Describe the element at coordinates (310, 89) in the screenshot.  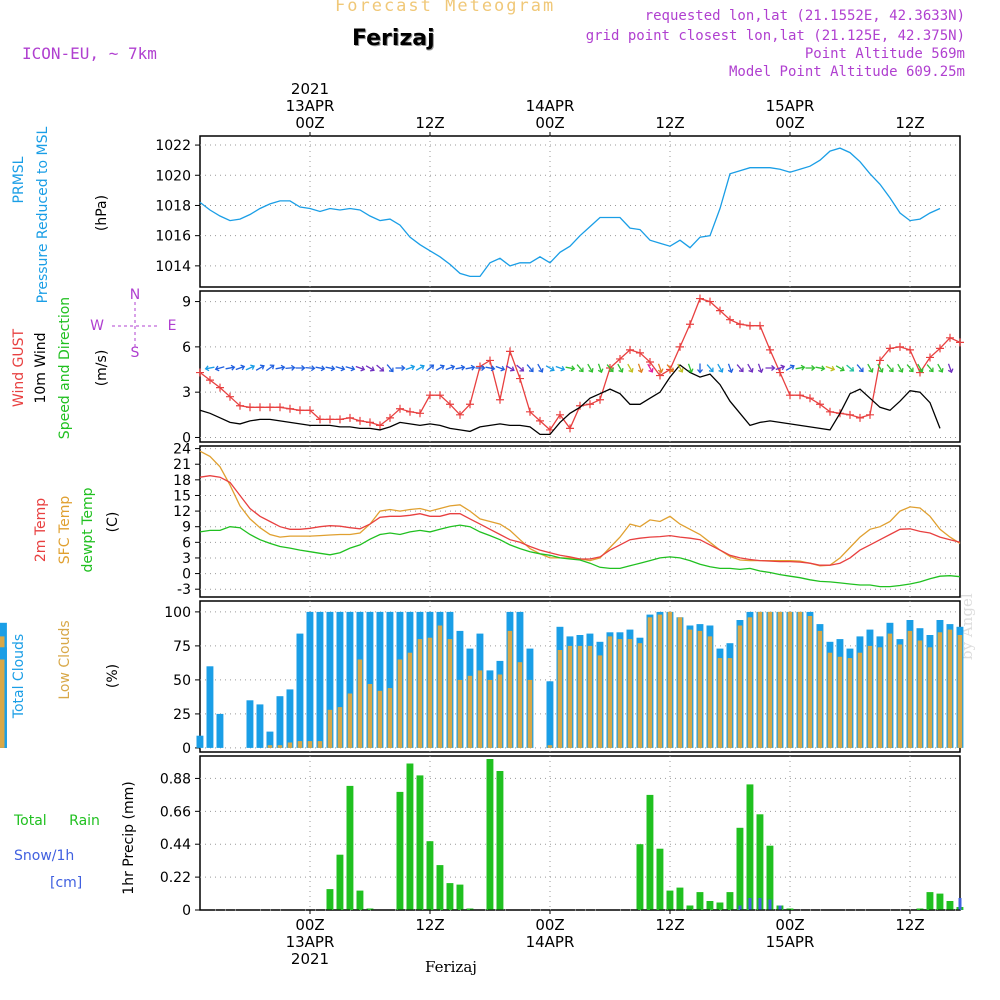
I see `time-axis-top-label: 2021` at that location.